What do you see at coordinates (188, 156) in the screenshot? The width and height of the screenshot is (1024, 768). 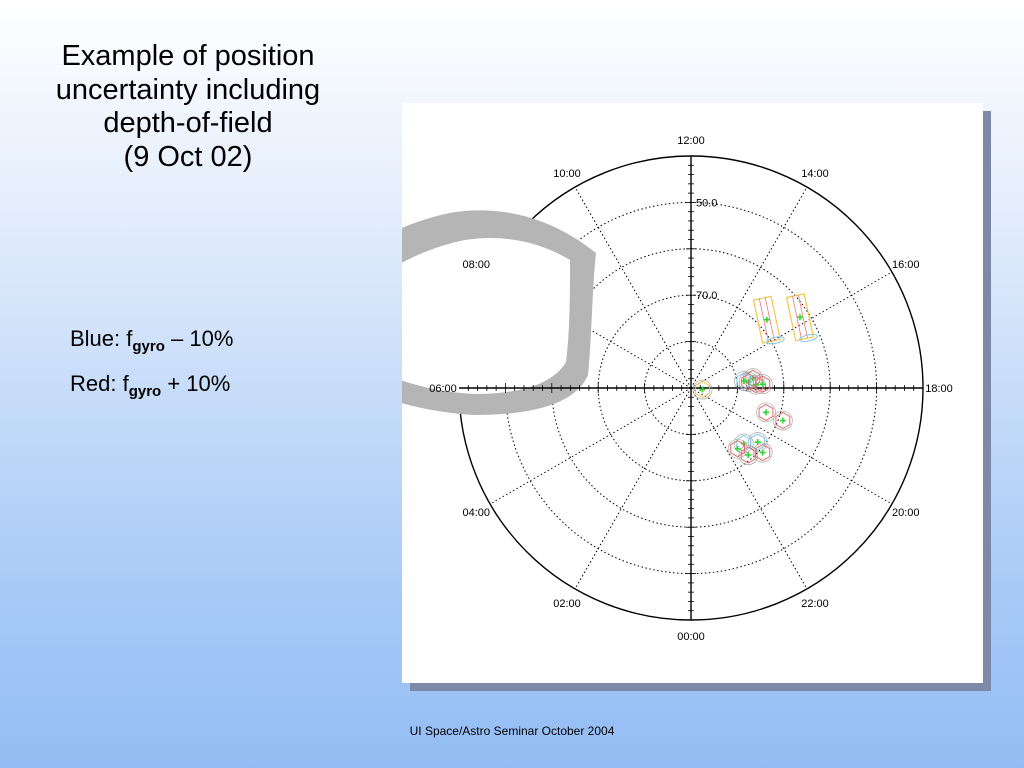 I see `title-line-4: (9 Oct 02)` at bounding box center [188, 156].